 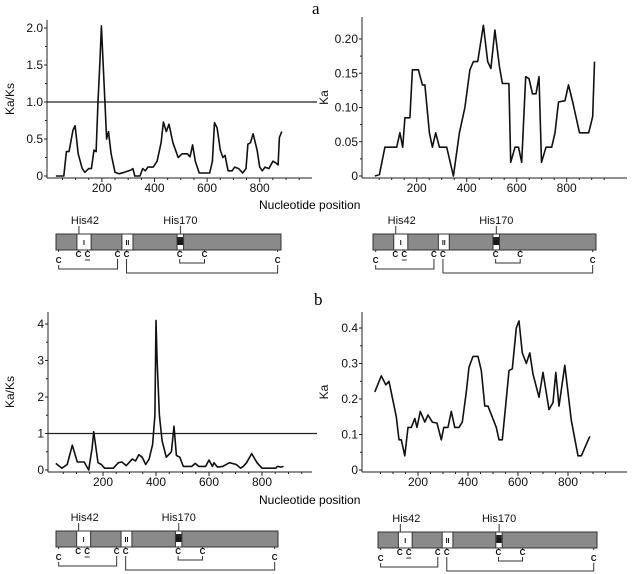 What do you see at coordinates (40, 324) in the screenshot?
I see `y-tick-label: 4` at bounding box center [40, 324].